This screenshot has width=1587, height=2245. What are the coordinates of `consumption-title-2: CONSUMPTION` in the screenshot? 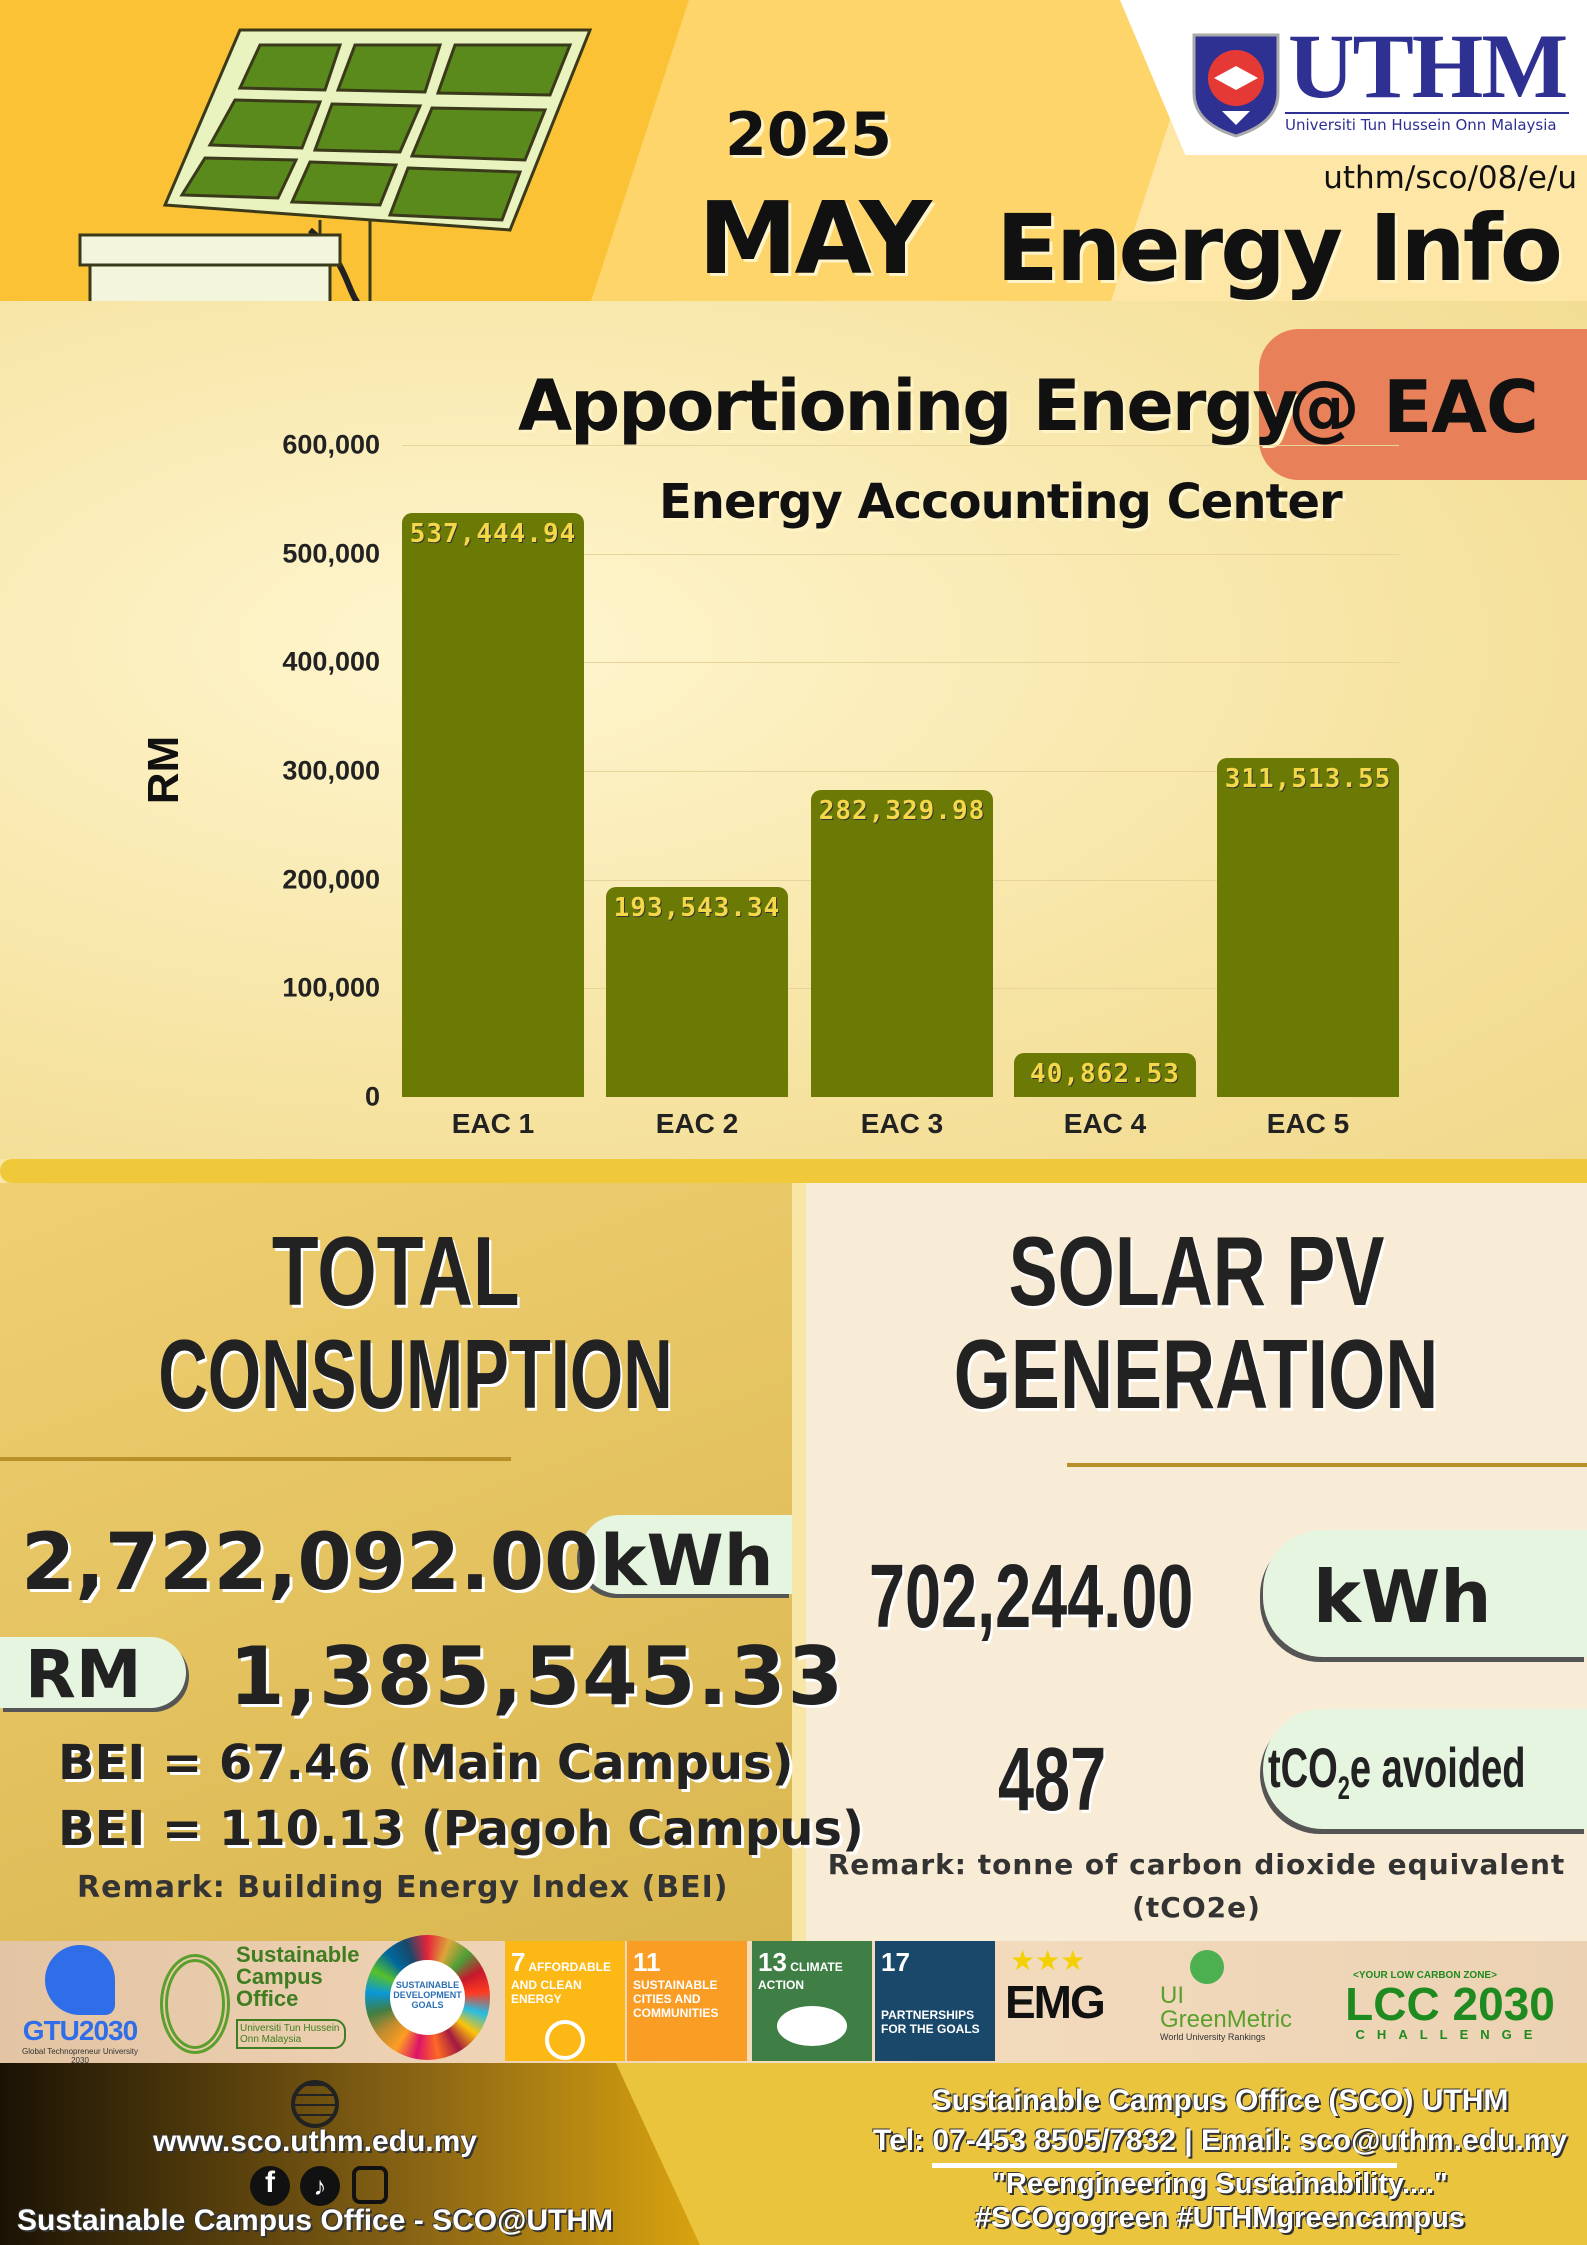 It's located at (415, 1374).